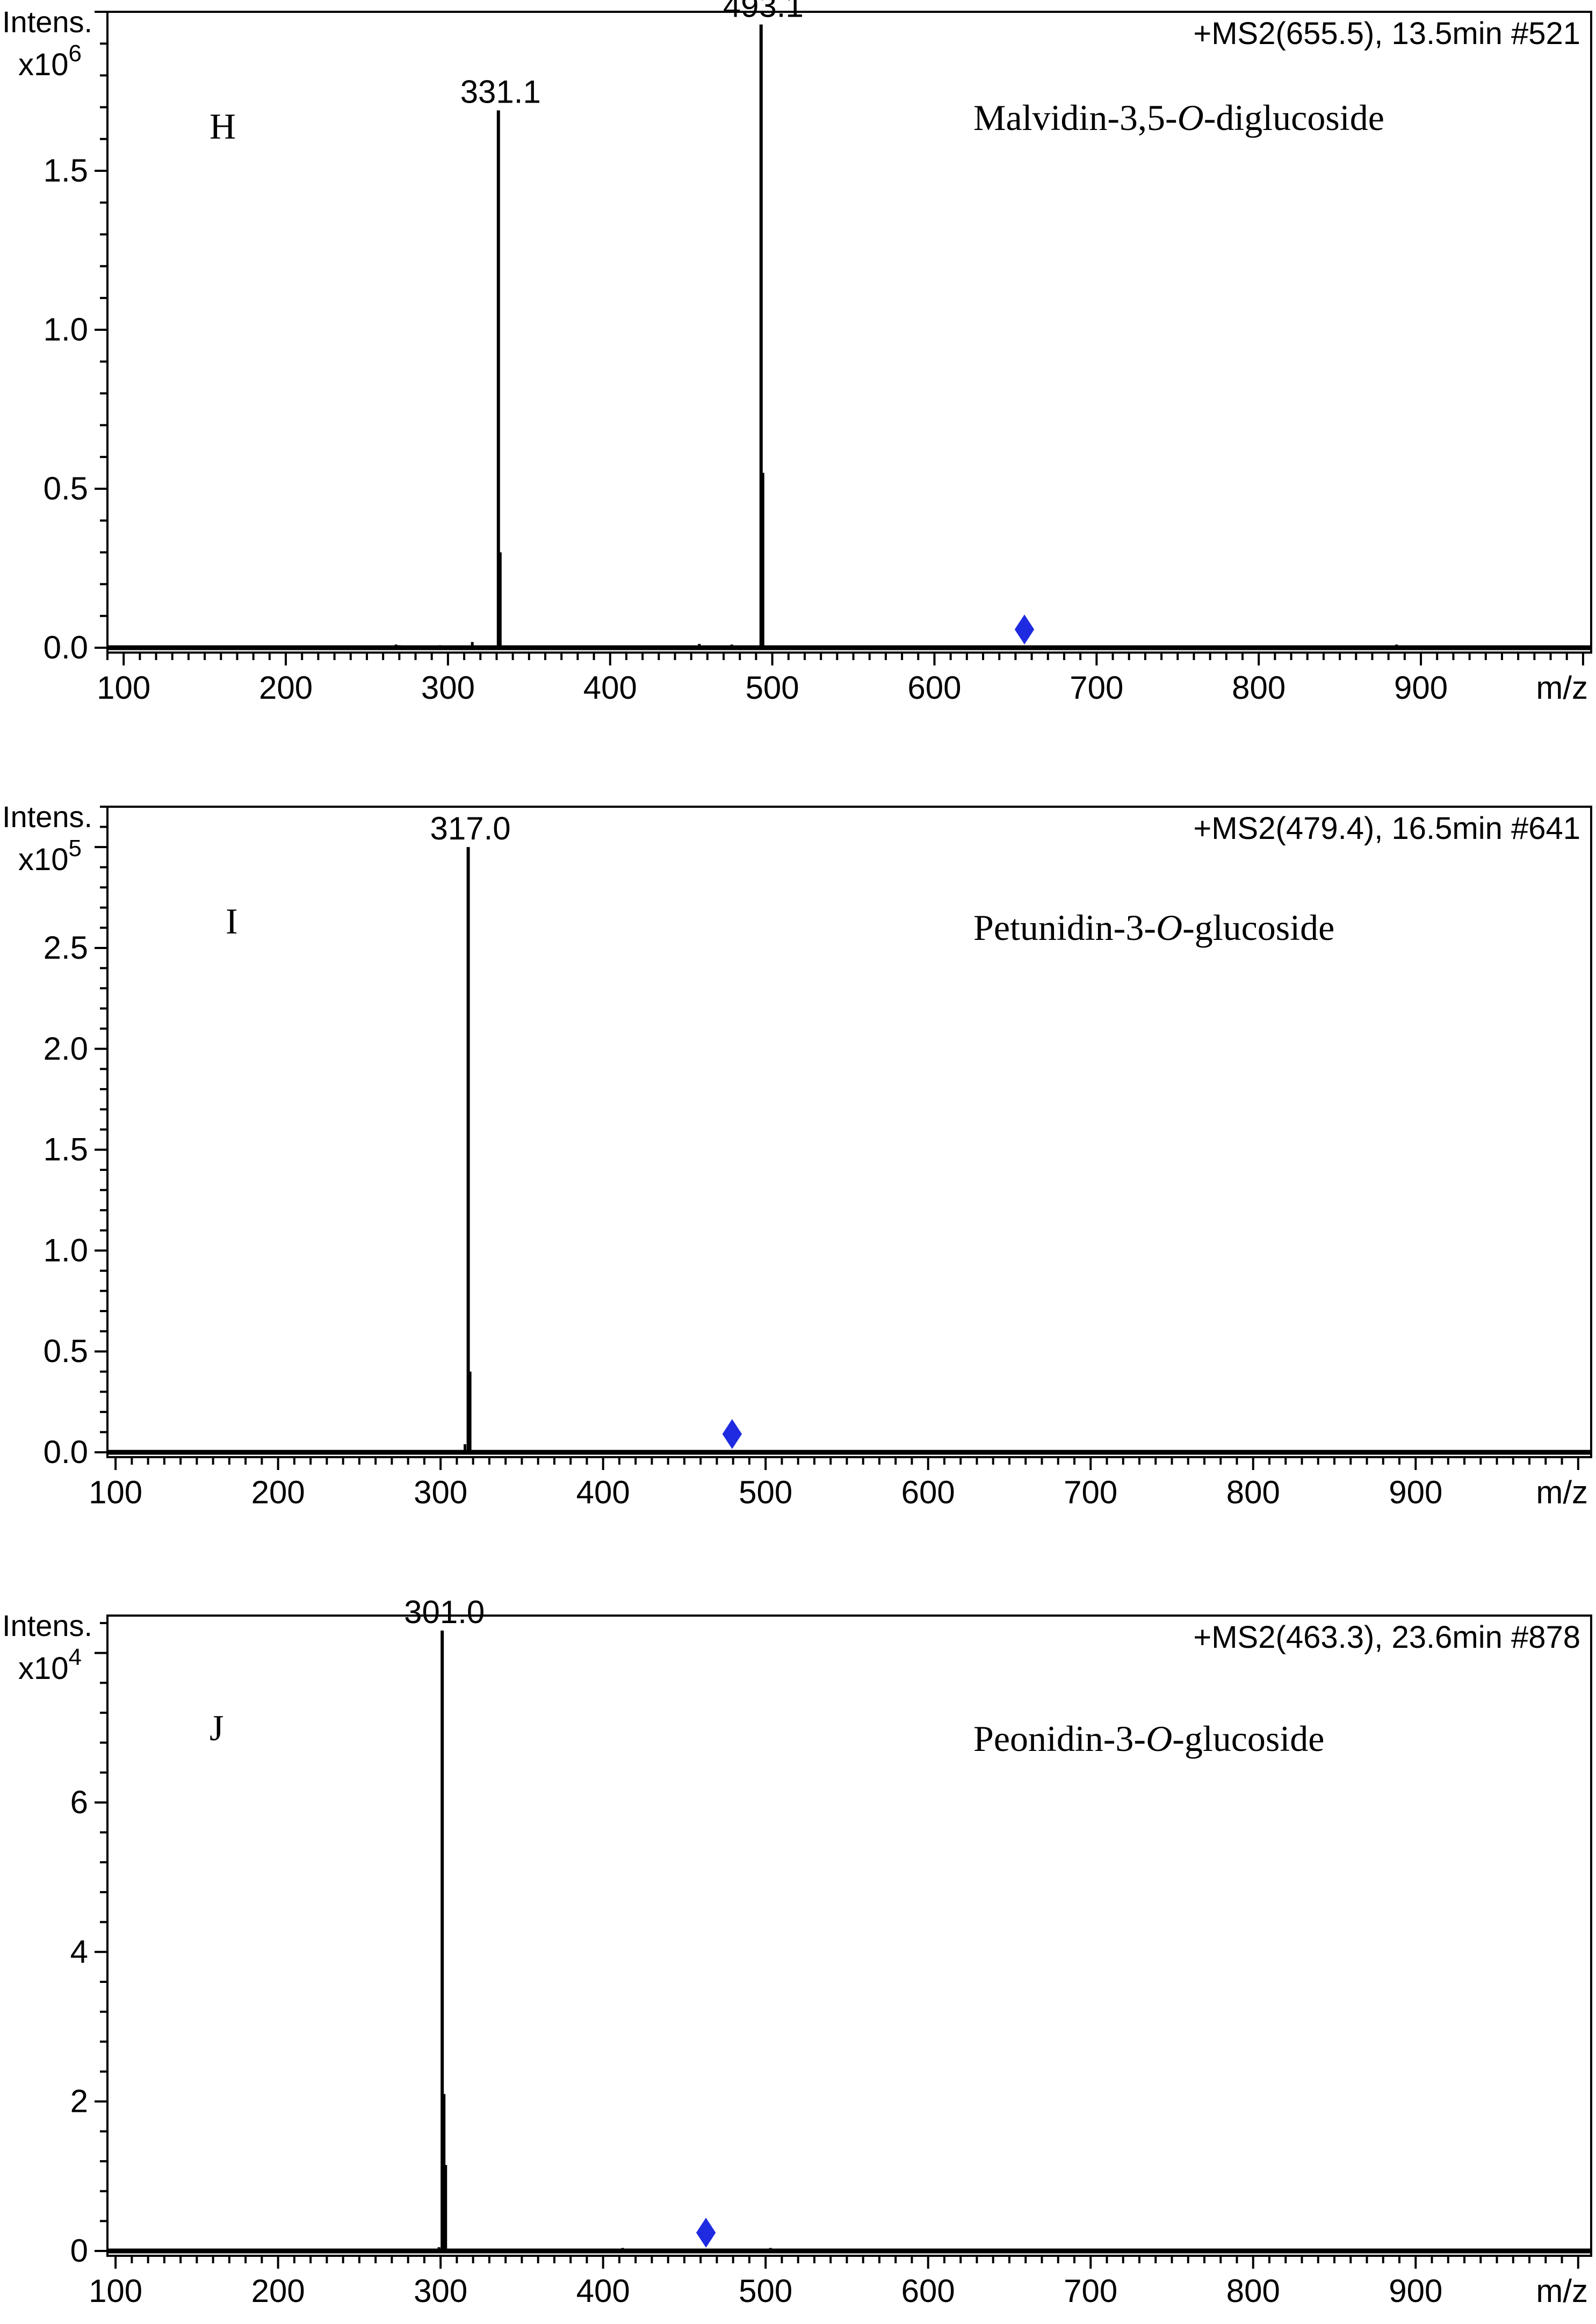  I want to click on peak-label: 493.1, so click(763, 12).